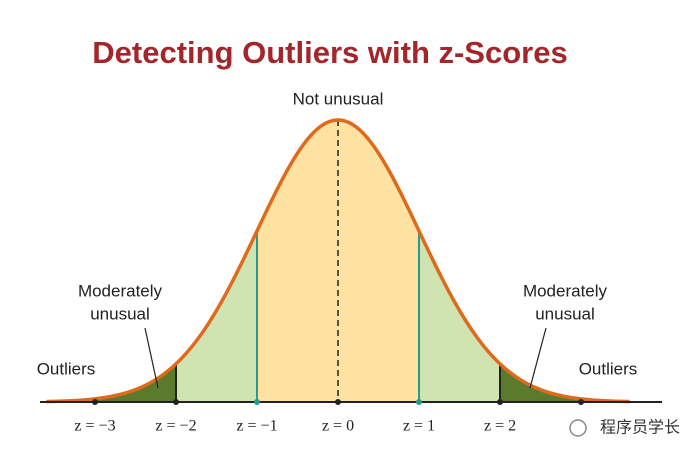 The width and height of the screenshot is (700, 456). Describe the element at coordinates (640, 427) in the screenshot. I see `watermark: 程序员学长` at that location.